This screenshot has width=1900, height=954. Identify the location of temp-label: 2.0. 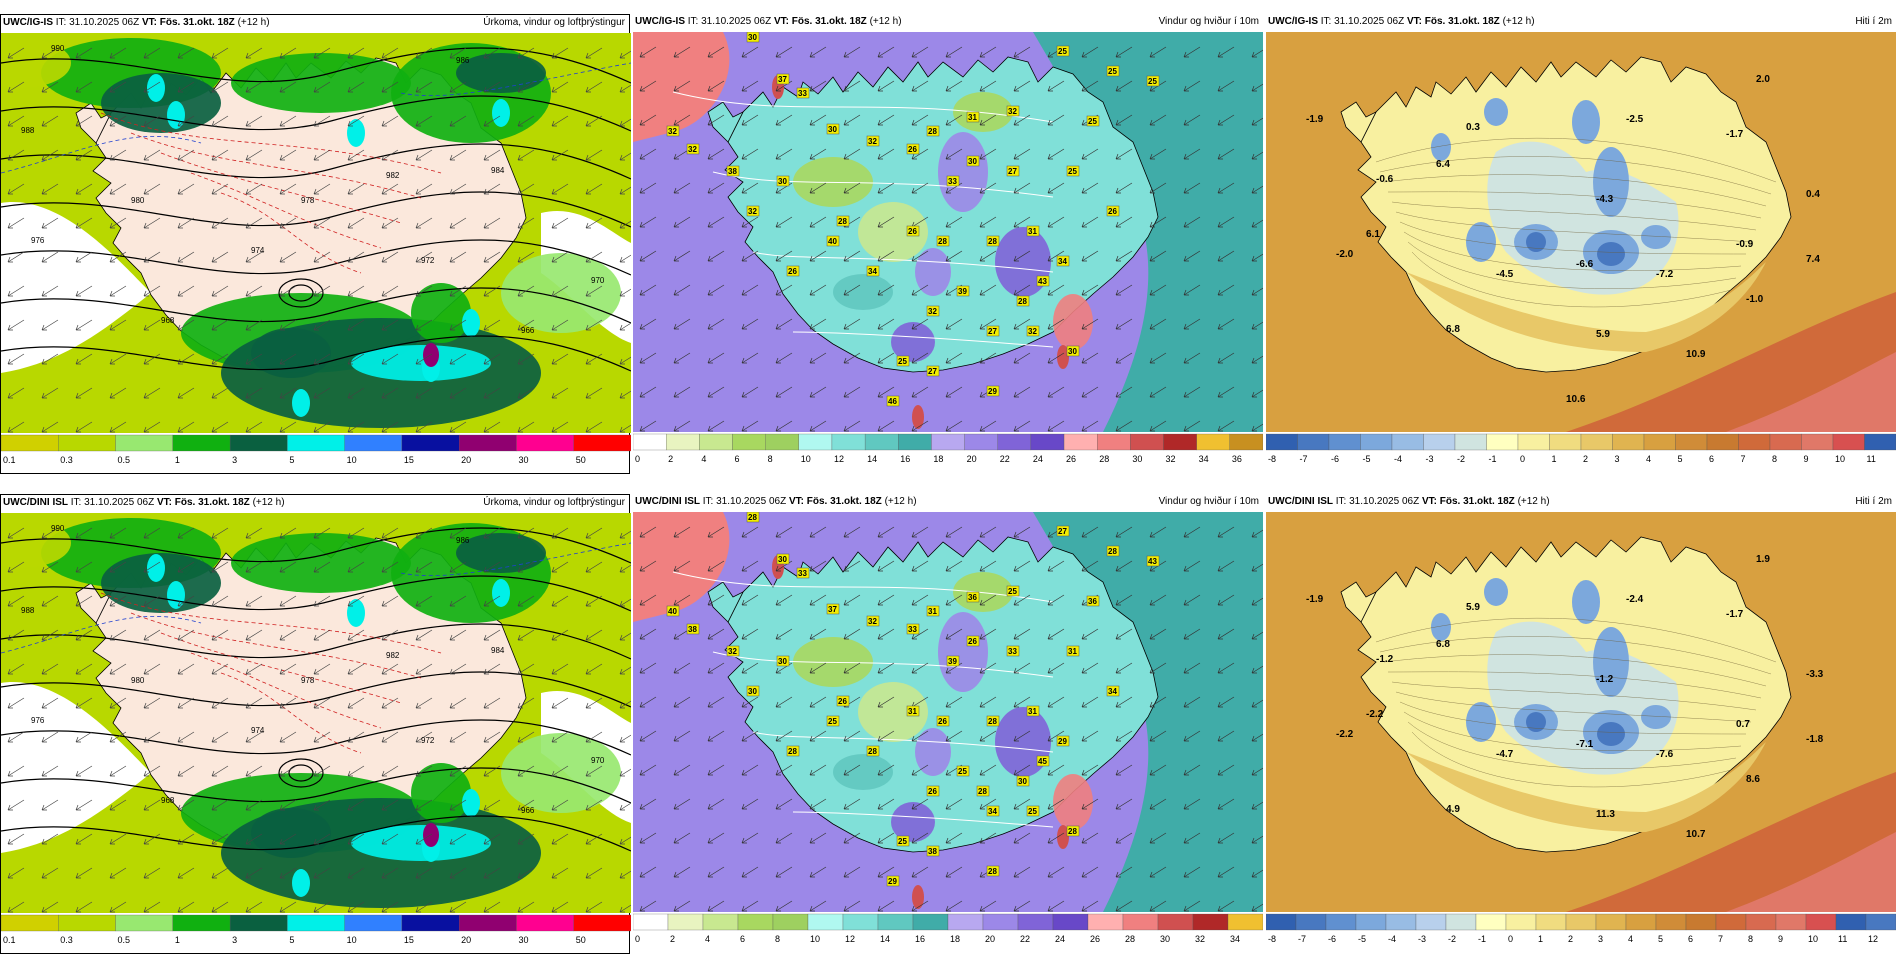
(1763, 79).